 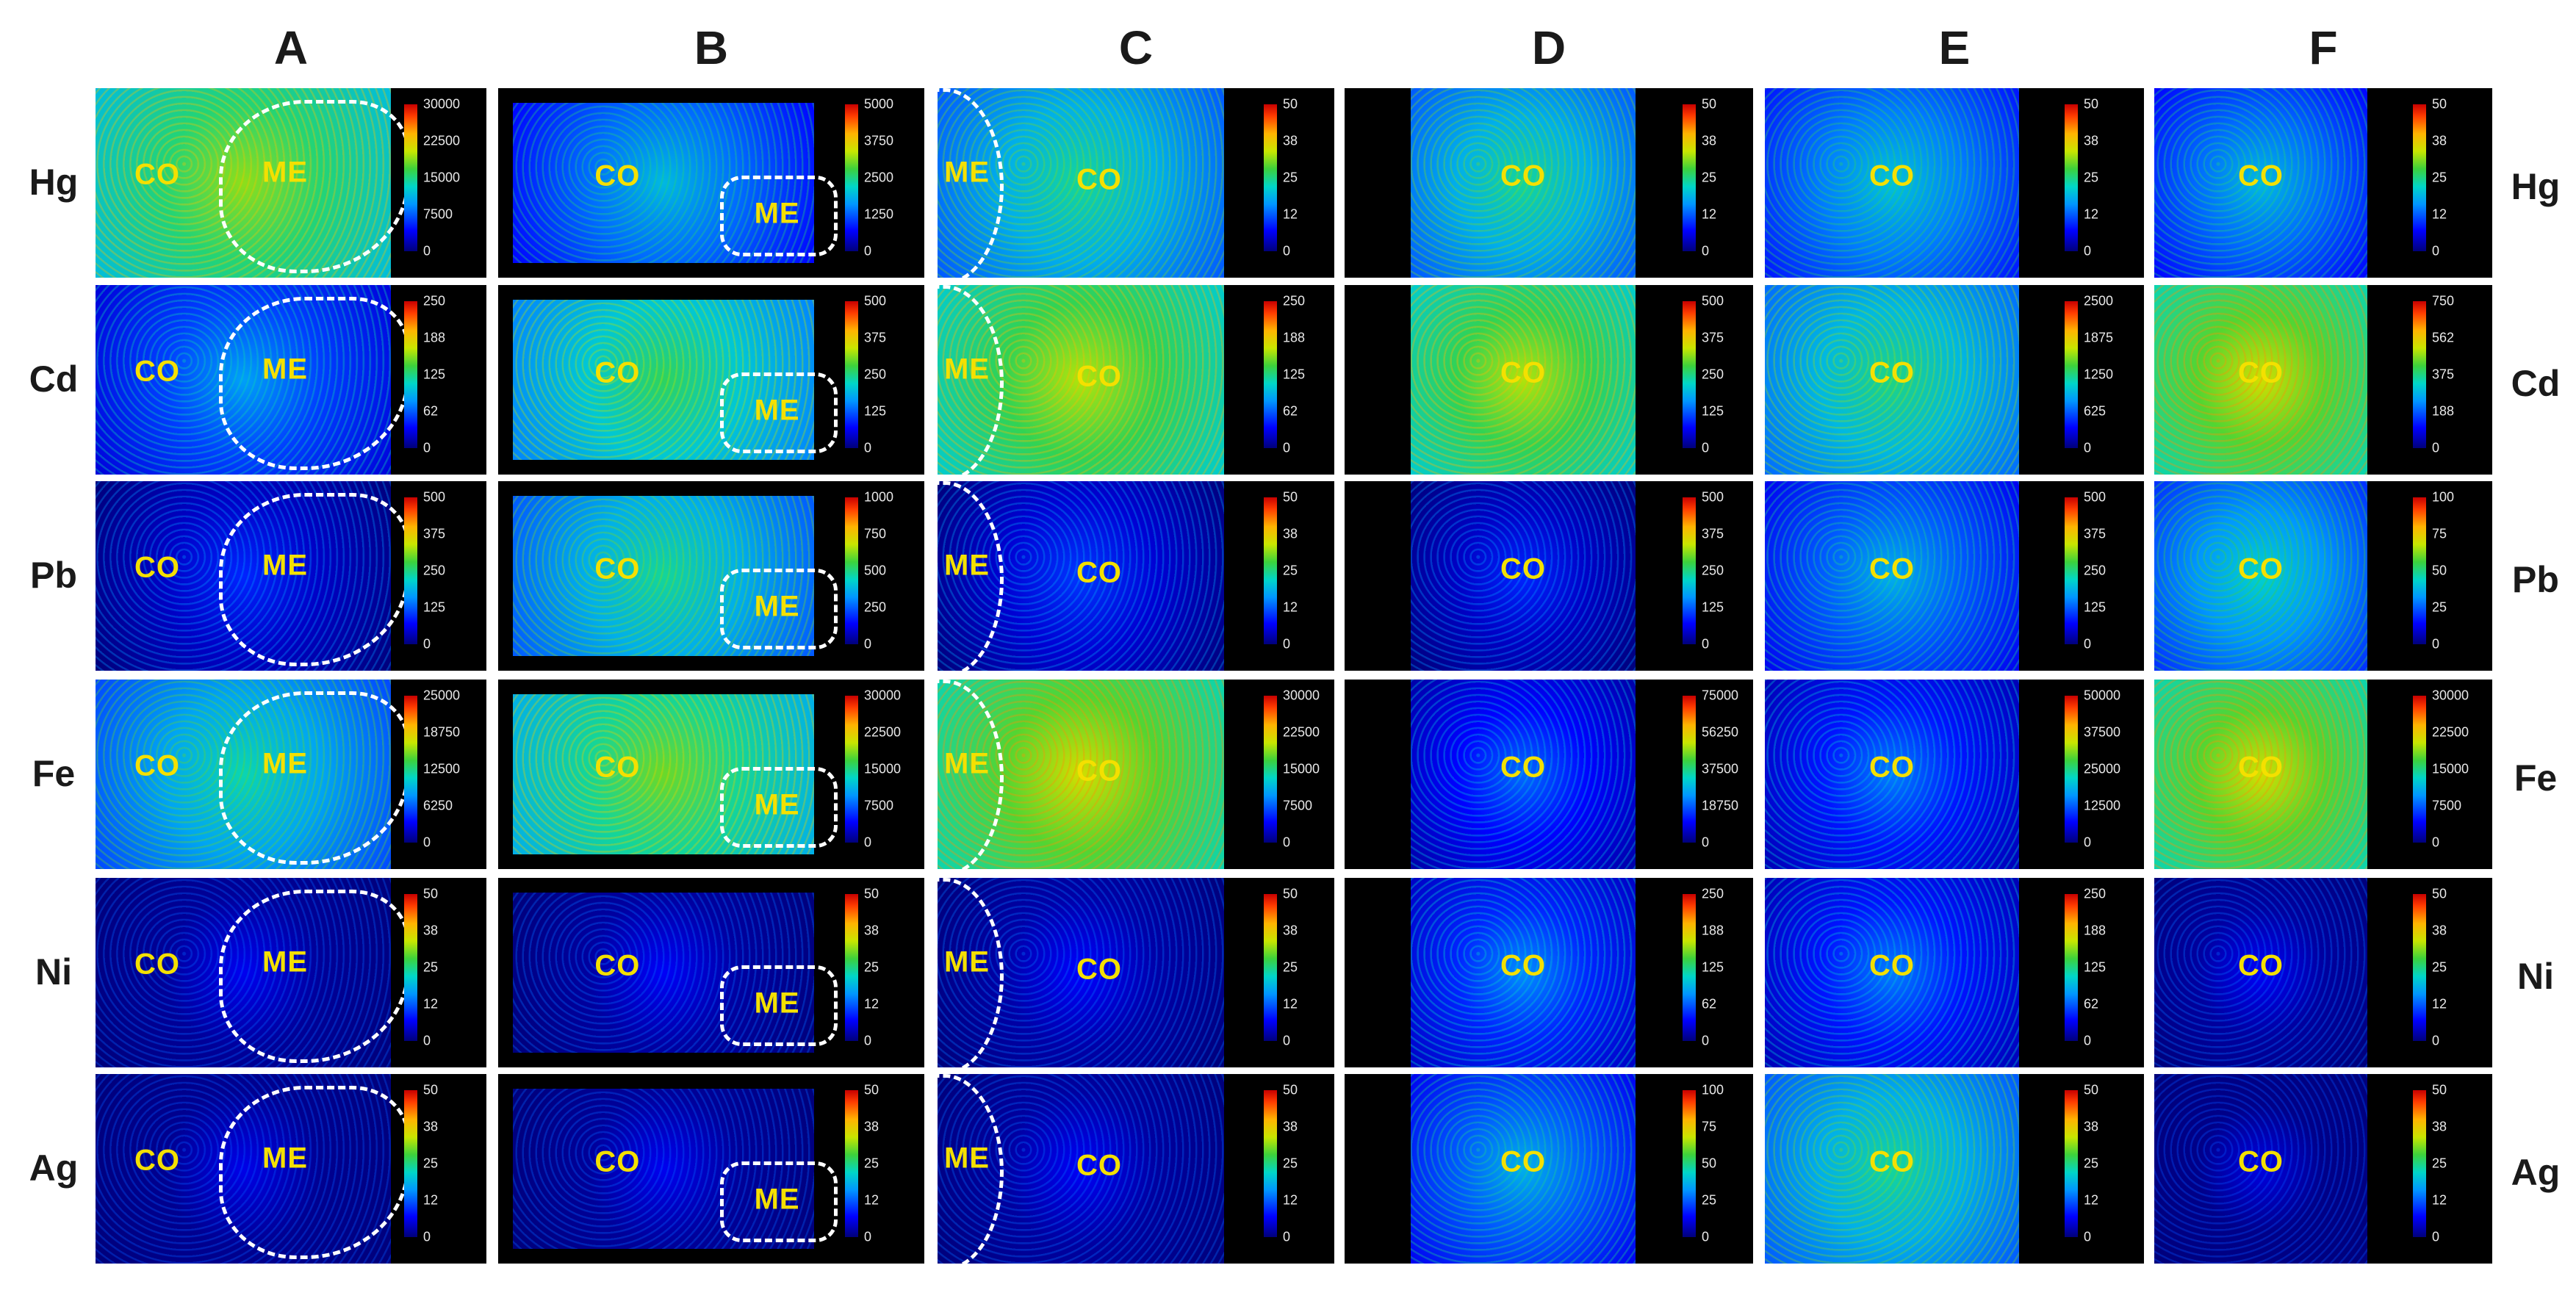 I want to click on map-a-fe: ME CO 25000 18750 12500 6250 0, so click(x=291, y=774).